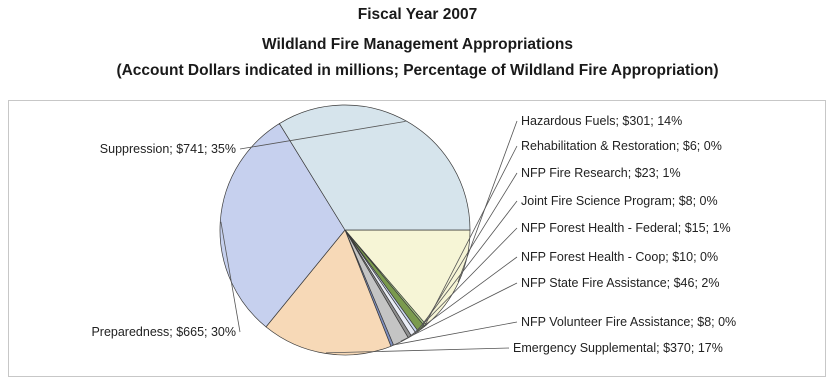 The width and height of the screenshot is (835, 381). I want to click on leader-line-joint-fire-science-program, so click(467, 266).